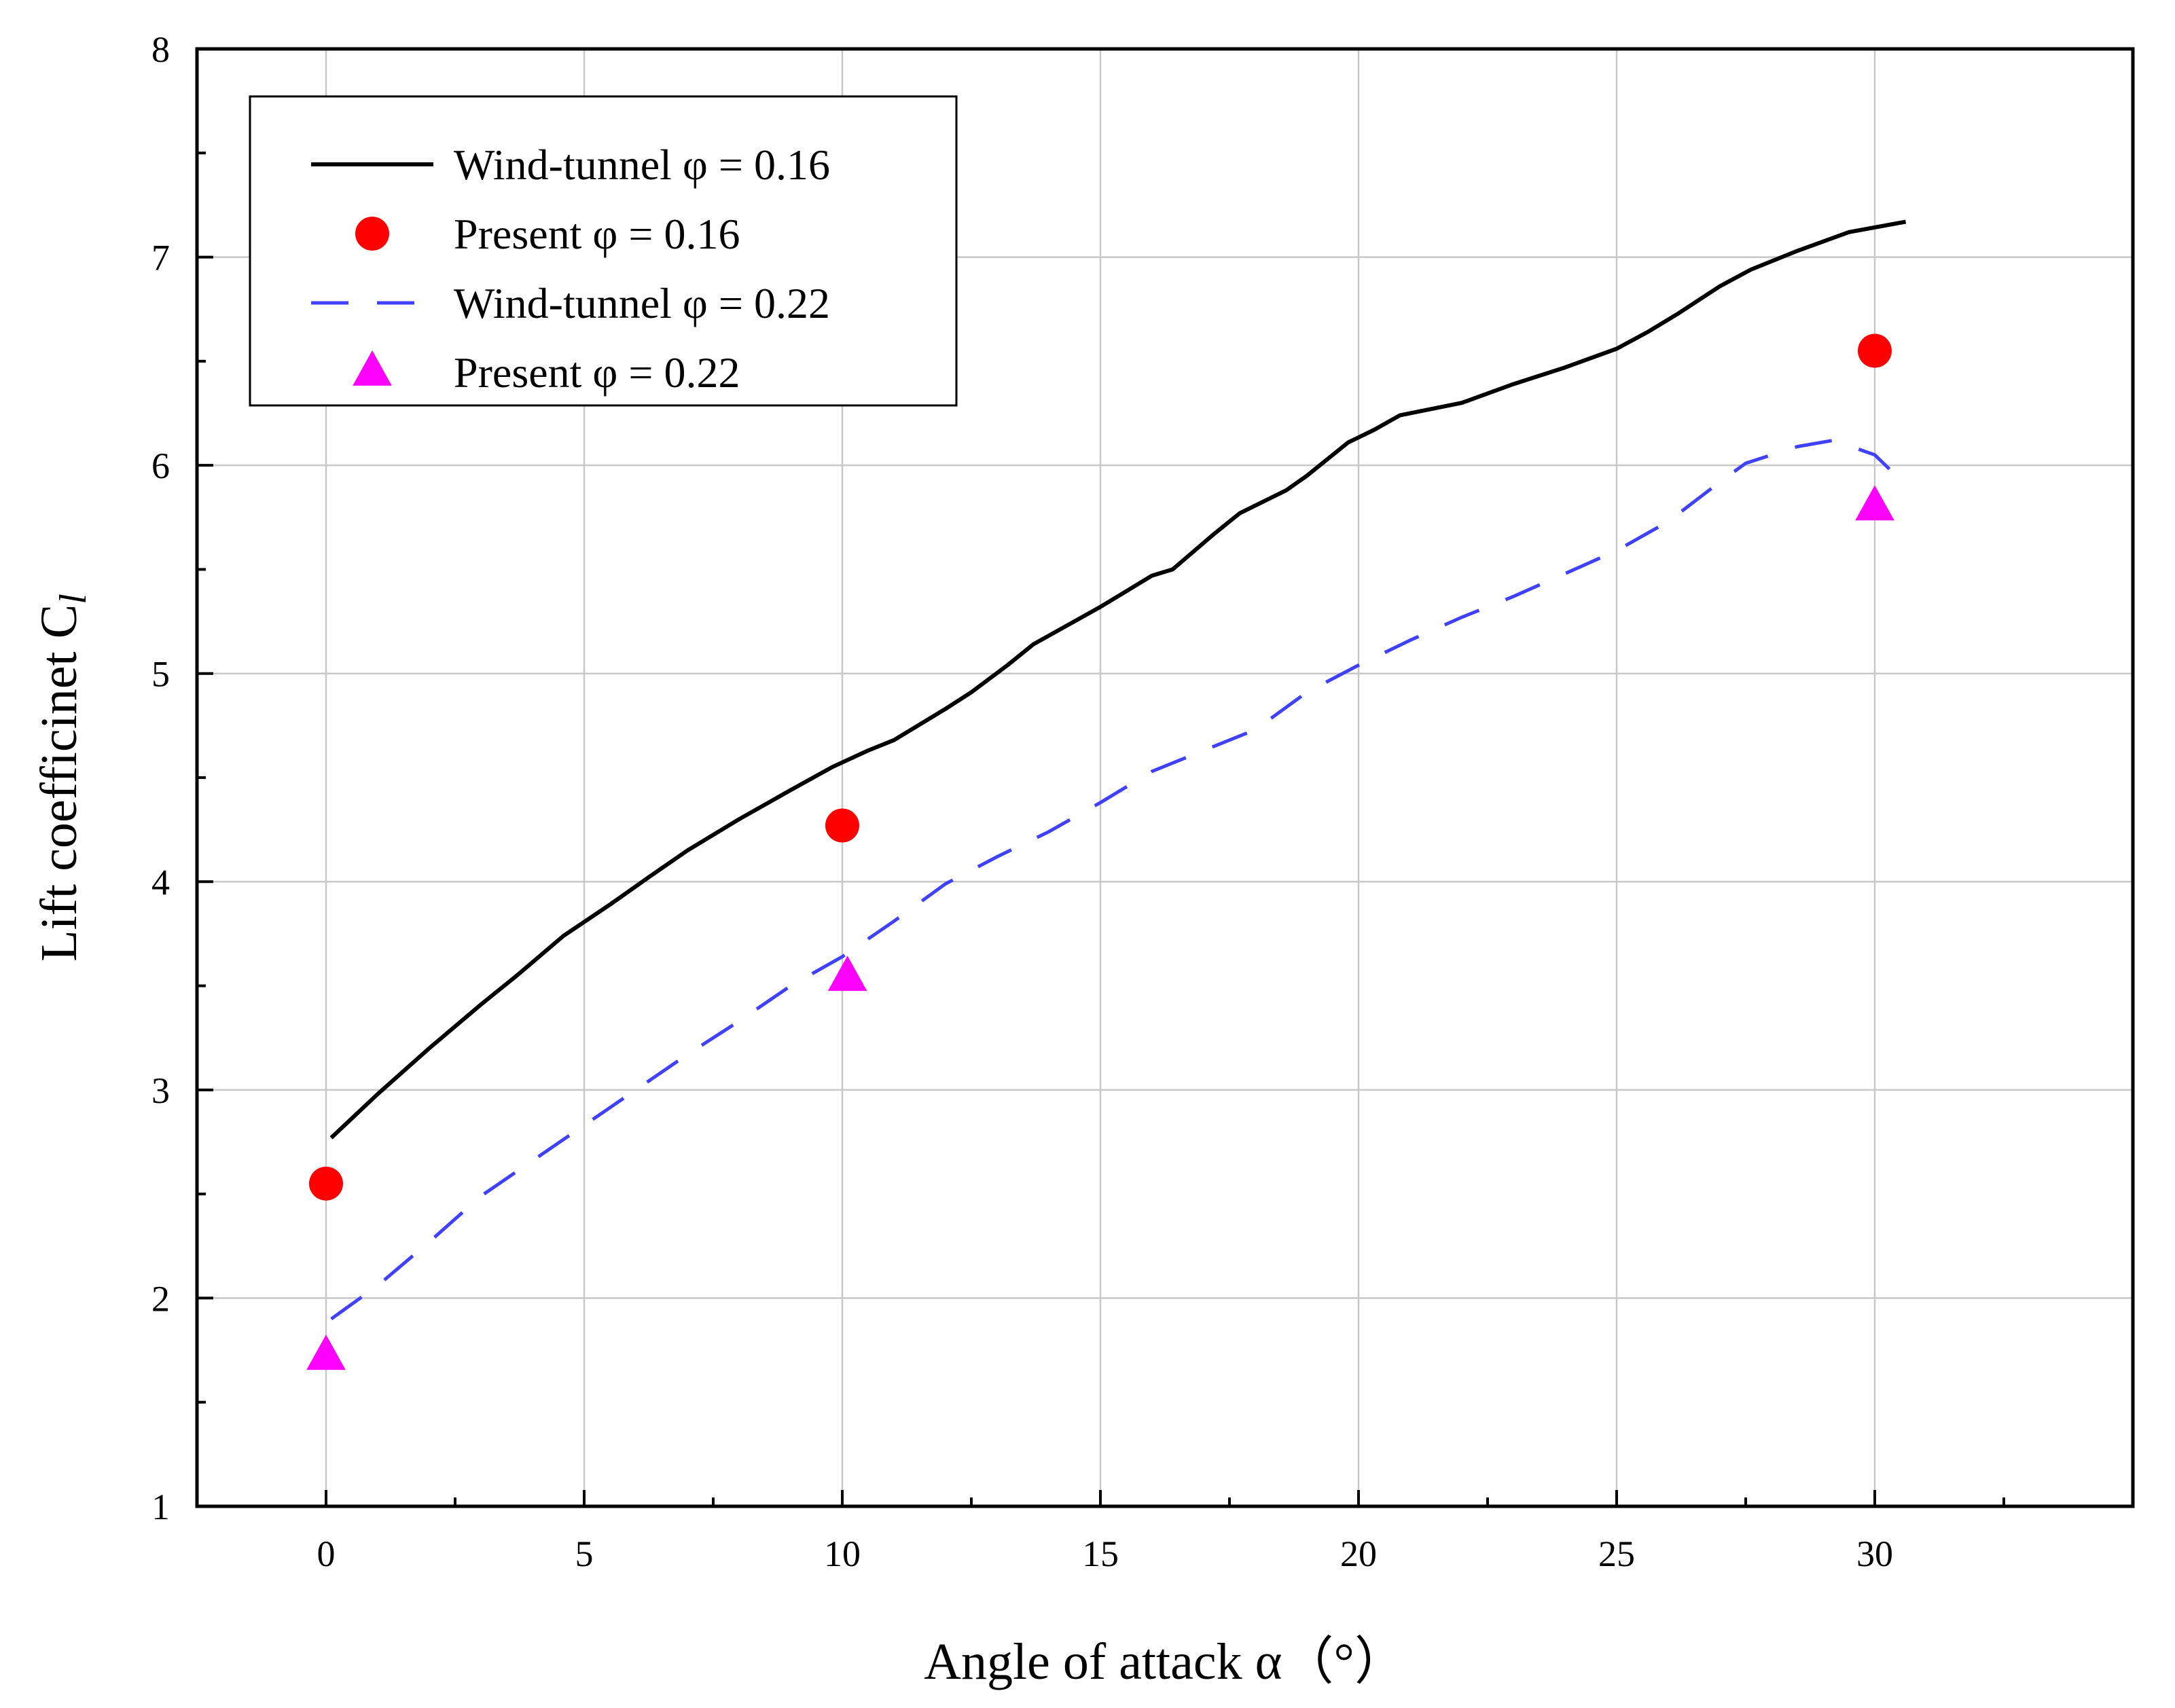 This screenshot has height=1708, width=2175. What do you see at coordinates (160, 1090) in the screenshot?
I see `y-tick-label: 3` at bounding box center [160, 1090].